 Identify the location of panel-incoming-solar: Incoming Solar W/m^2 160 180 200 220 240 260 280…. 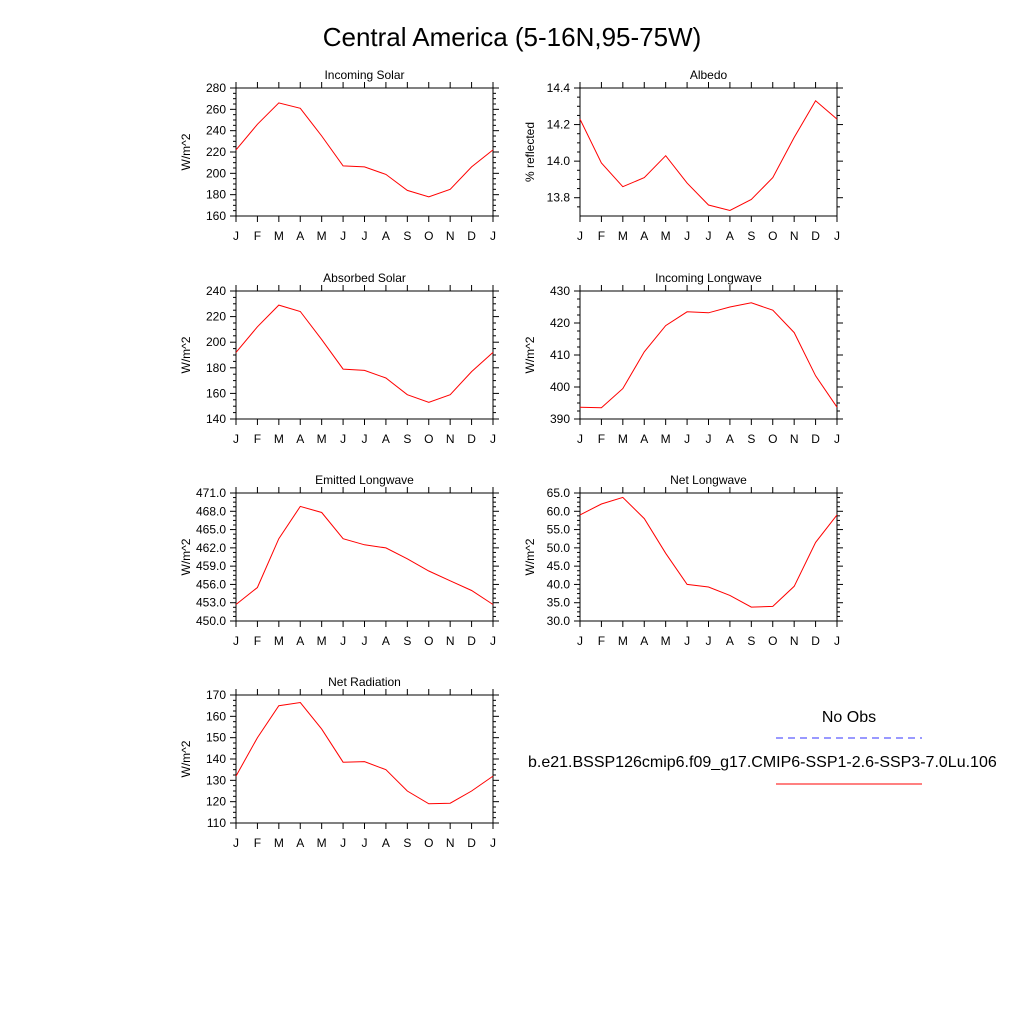
(339, 155).